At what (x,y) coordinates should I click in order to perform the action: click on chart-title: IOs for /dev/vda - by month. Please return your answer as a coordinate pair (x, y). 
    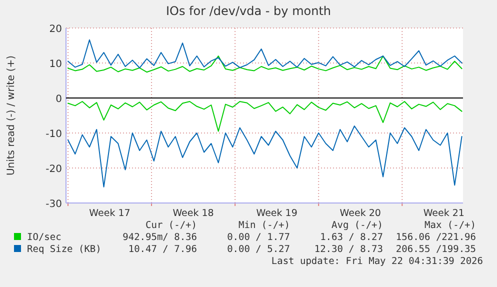
    Looking at the image, I should click on (249, 11).